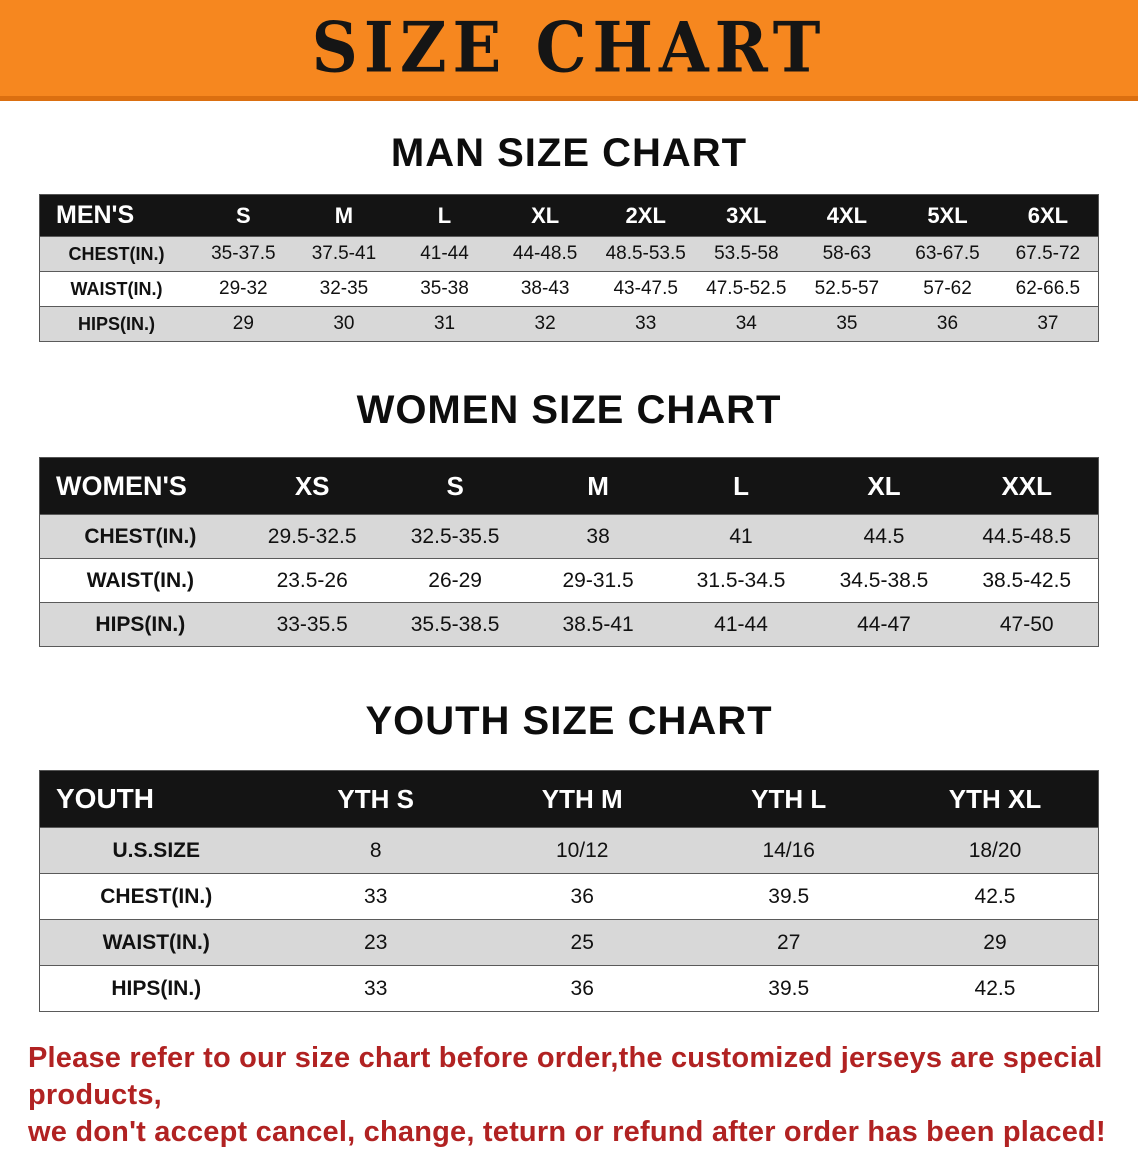 This screenshot has width=1138, height=1151. I want to click on women-size-header-cell: XXL, so click(1027, 486).